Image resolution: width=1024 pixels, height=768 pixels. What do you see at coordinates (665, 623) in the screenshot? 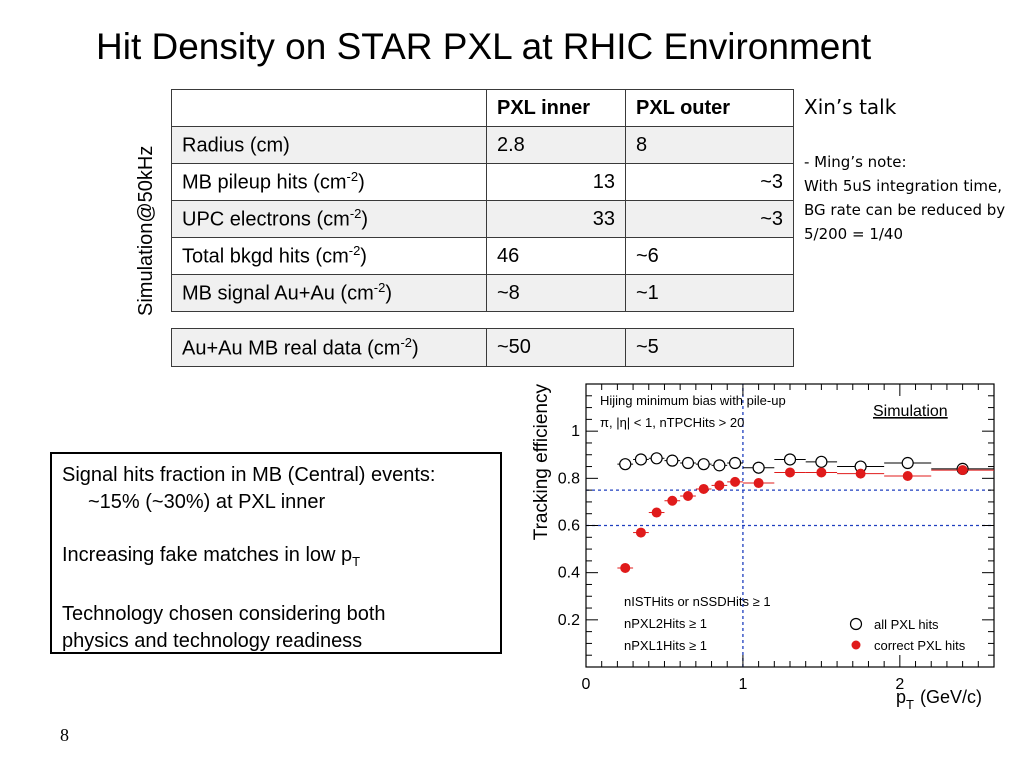
I see `annotation-label: nPXL2Hits ≥ 1` at bounding box center [665, 623].